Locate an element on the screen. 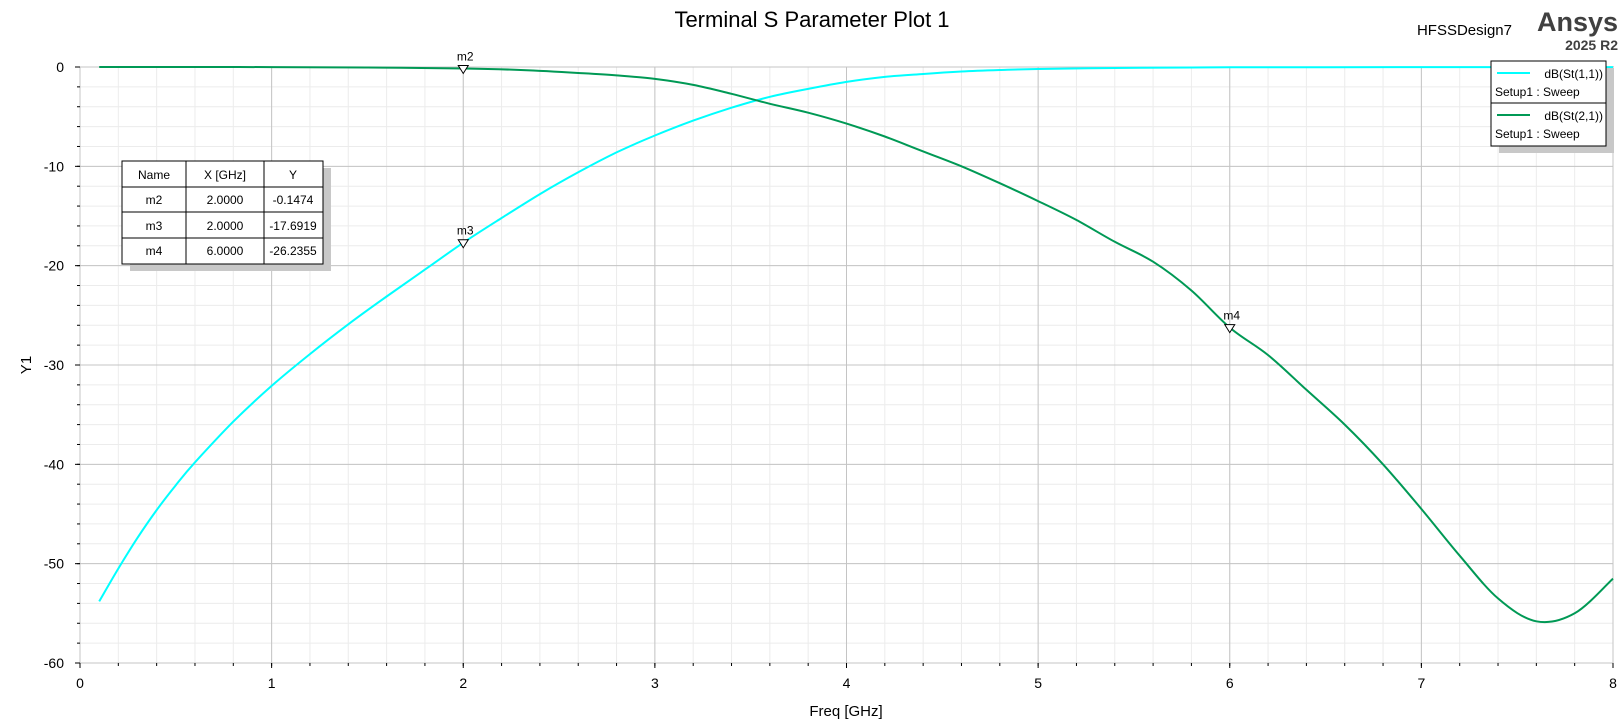  x-tick-label: 1 is located at coordinates (272, 683).